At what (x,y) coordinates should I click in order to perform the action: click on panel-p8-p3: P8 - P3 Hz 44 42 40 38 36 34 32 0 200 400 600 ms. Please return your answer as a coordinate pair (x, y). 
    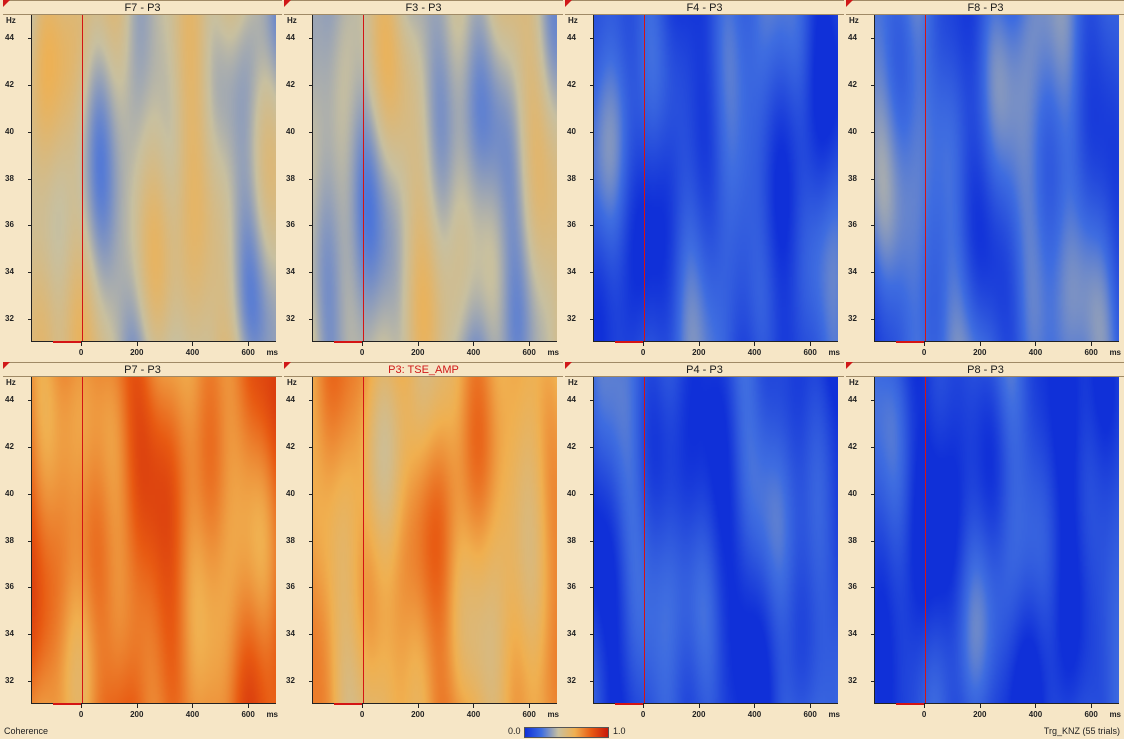
    Looking at the image, I should click on (985, 542).